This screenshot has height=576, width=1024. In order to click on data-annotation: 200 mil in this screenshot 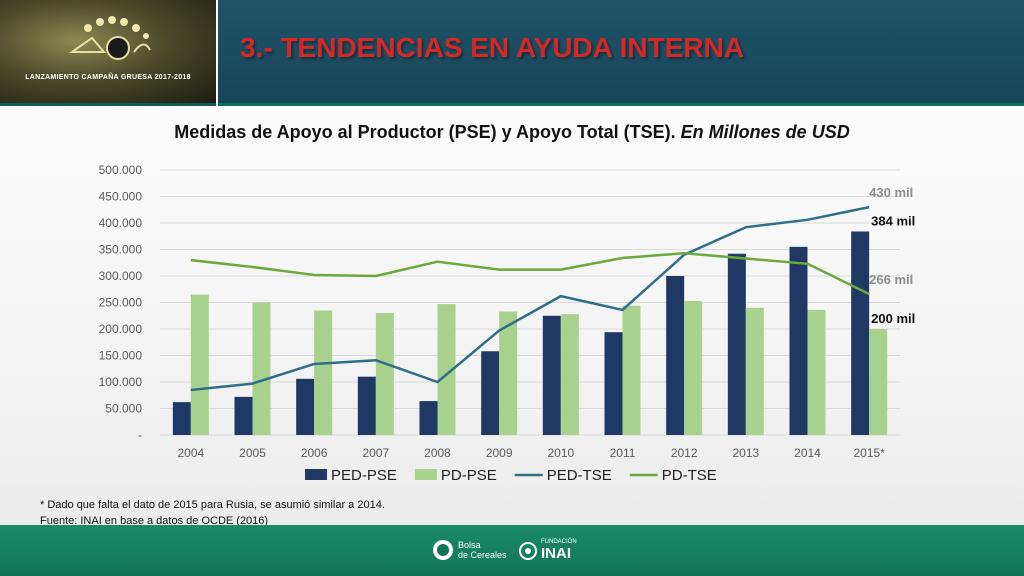, I will do `click(893, 318)`.